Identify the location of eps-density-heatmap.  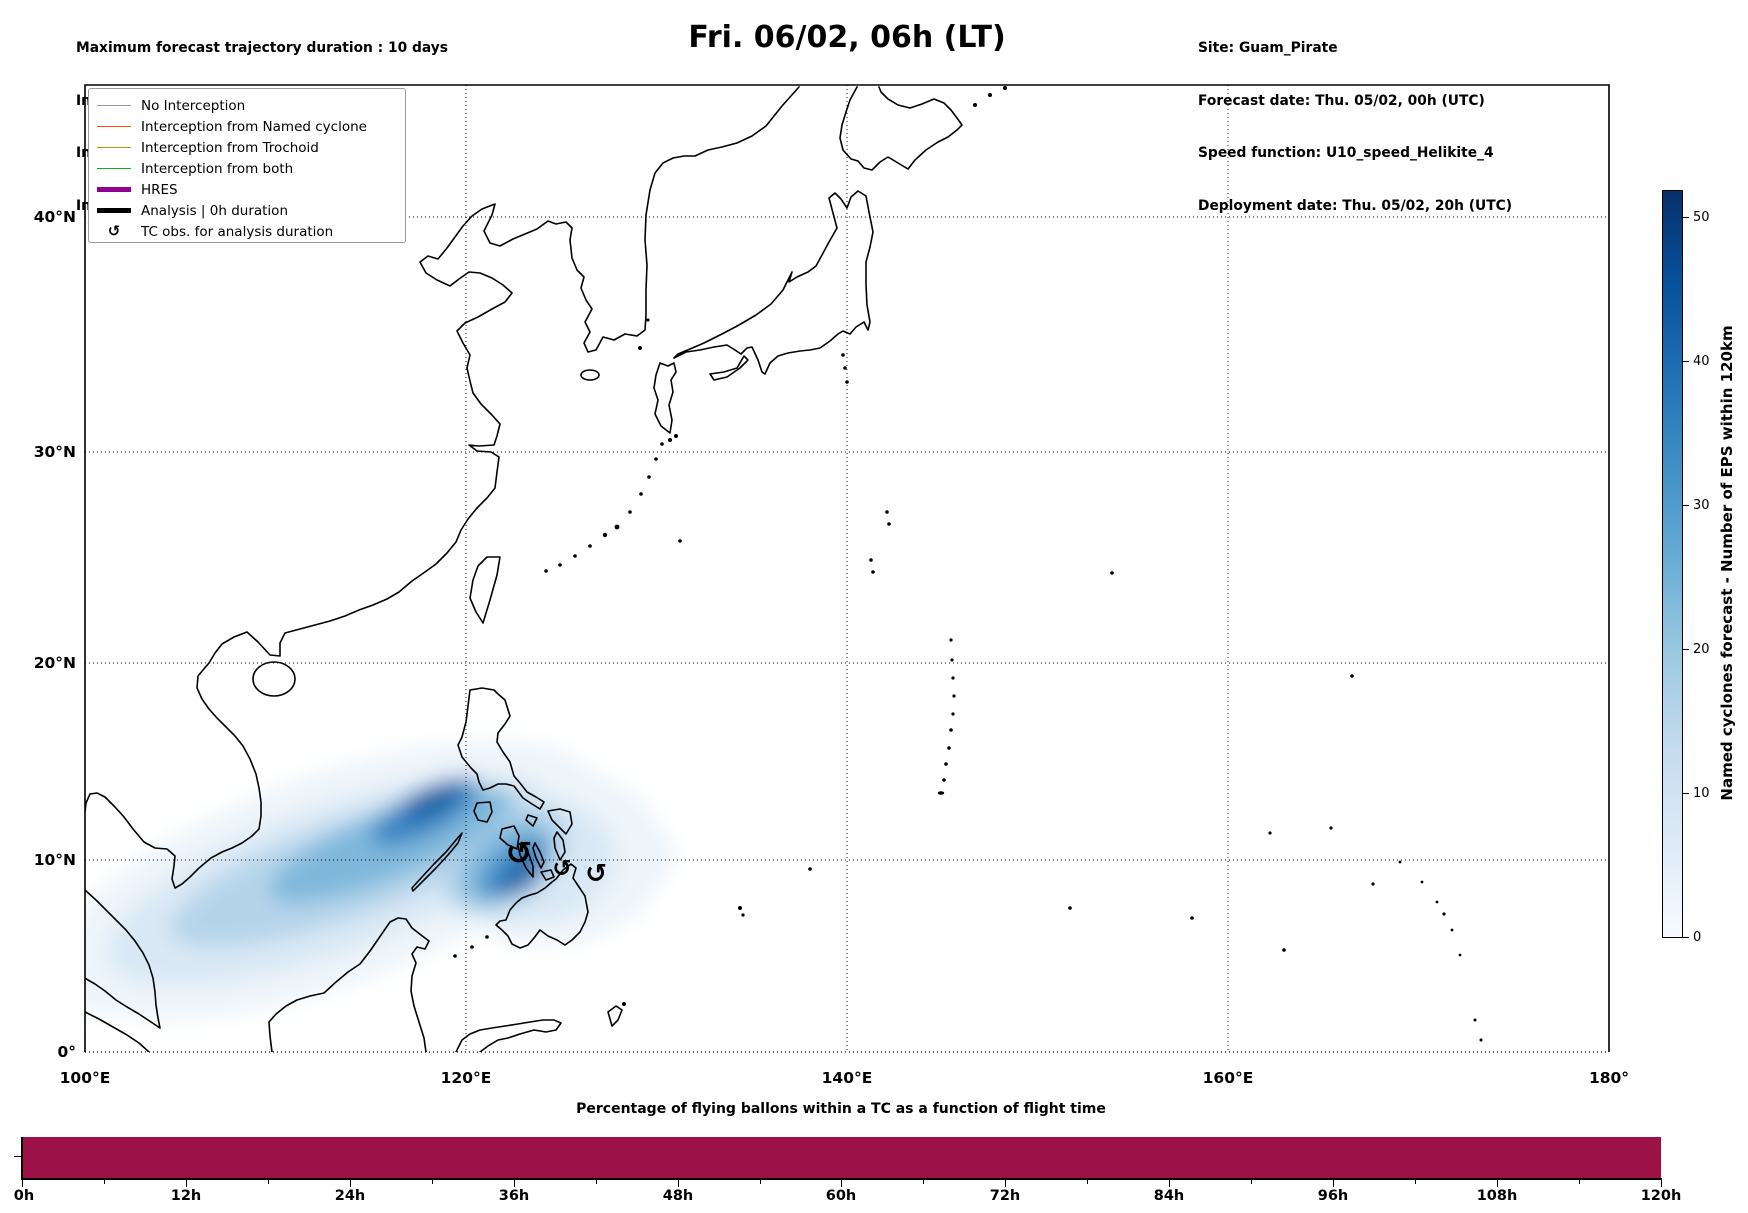
(380, 880).